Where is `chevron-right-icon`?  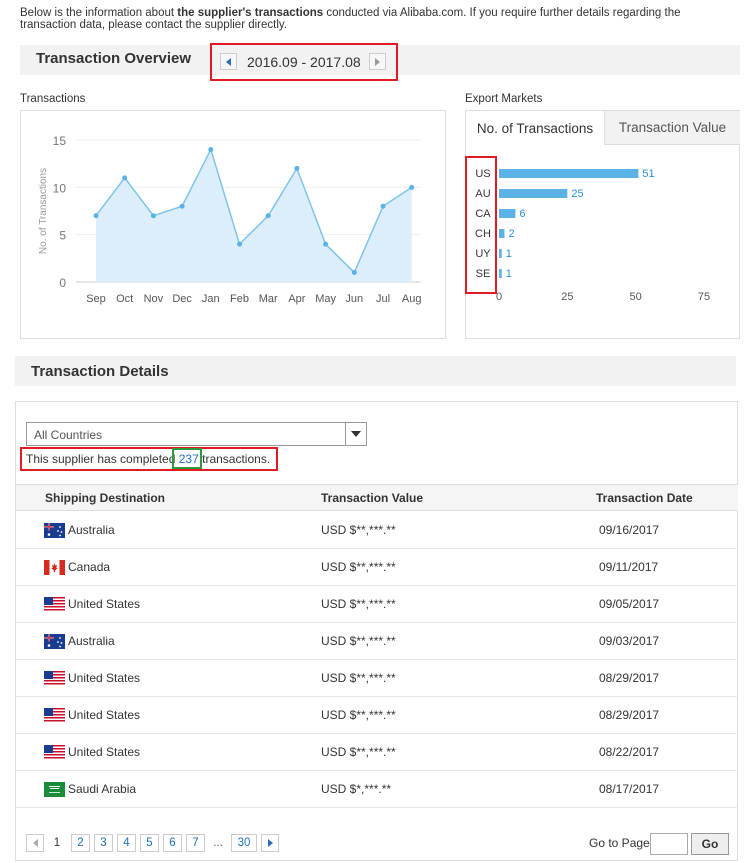 chevron-right-icon is located at coordinates (377, 61).